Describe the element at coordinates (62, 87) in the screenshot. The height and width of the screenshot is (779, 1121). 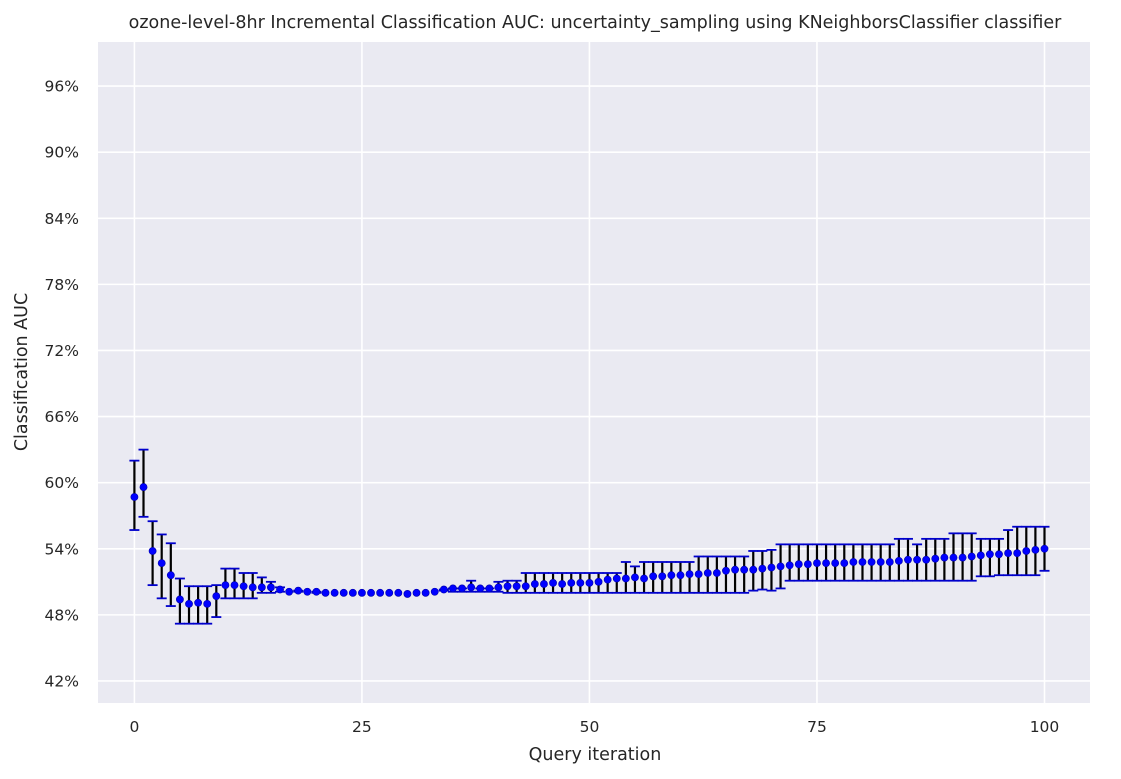
I see `y-tick-label: 96%` at that location.